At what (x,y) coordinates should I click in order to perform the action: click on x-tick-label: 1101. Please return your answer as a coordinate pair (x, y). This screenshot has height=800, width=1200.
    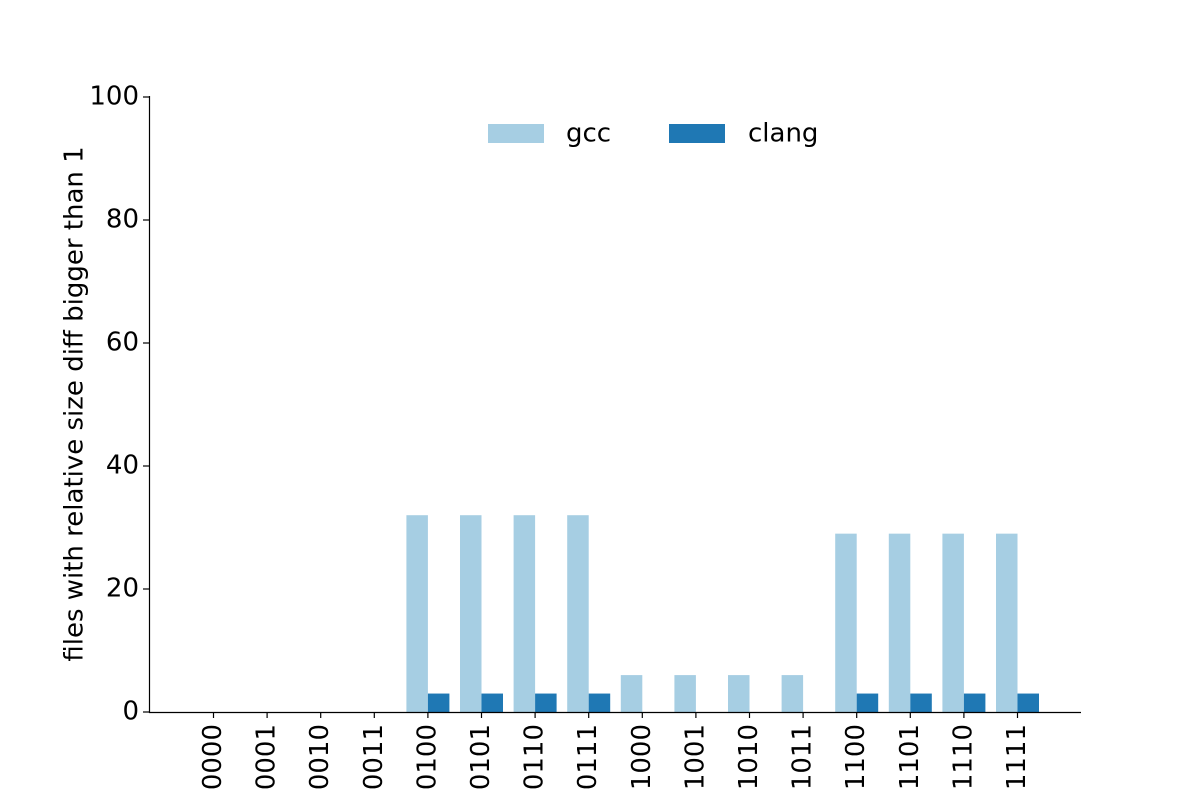
    Looking at the image, I should click on (910, 757).